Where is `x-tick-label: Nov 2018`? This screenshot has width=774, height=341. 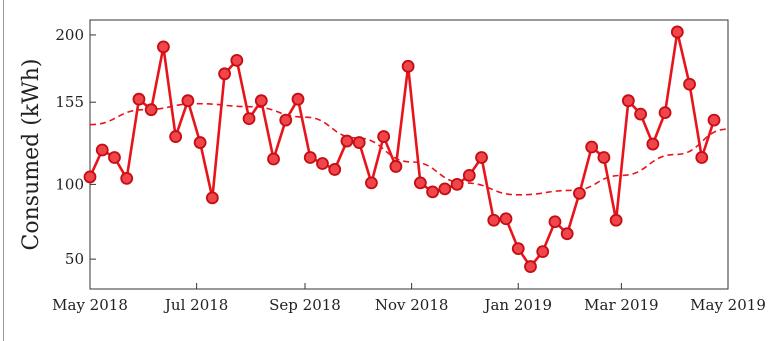 x-tick-label: Nov 2018 is located at coordinates (412, 305).